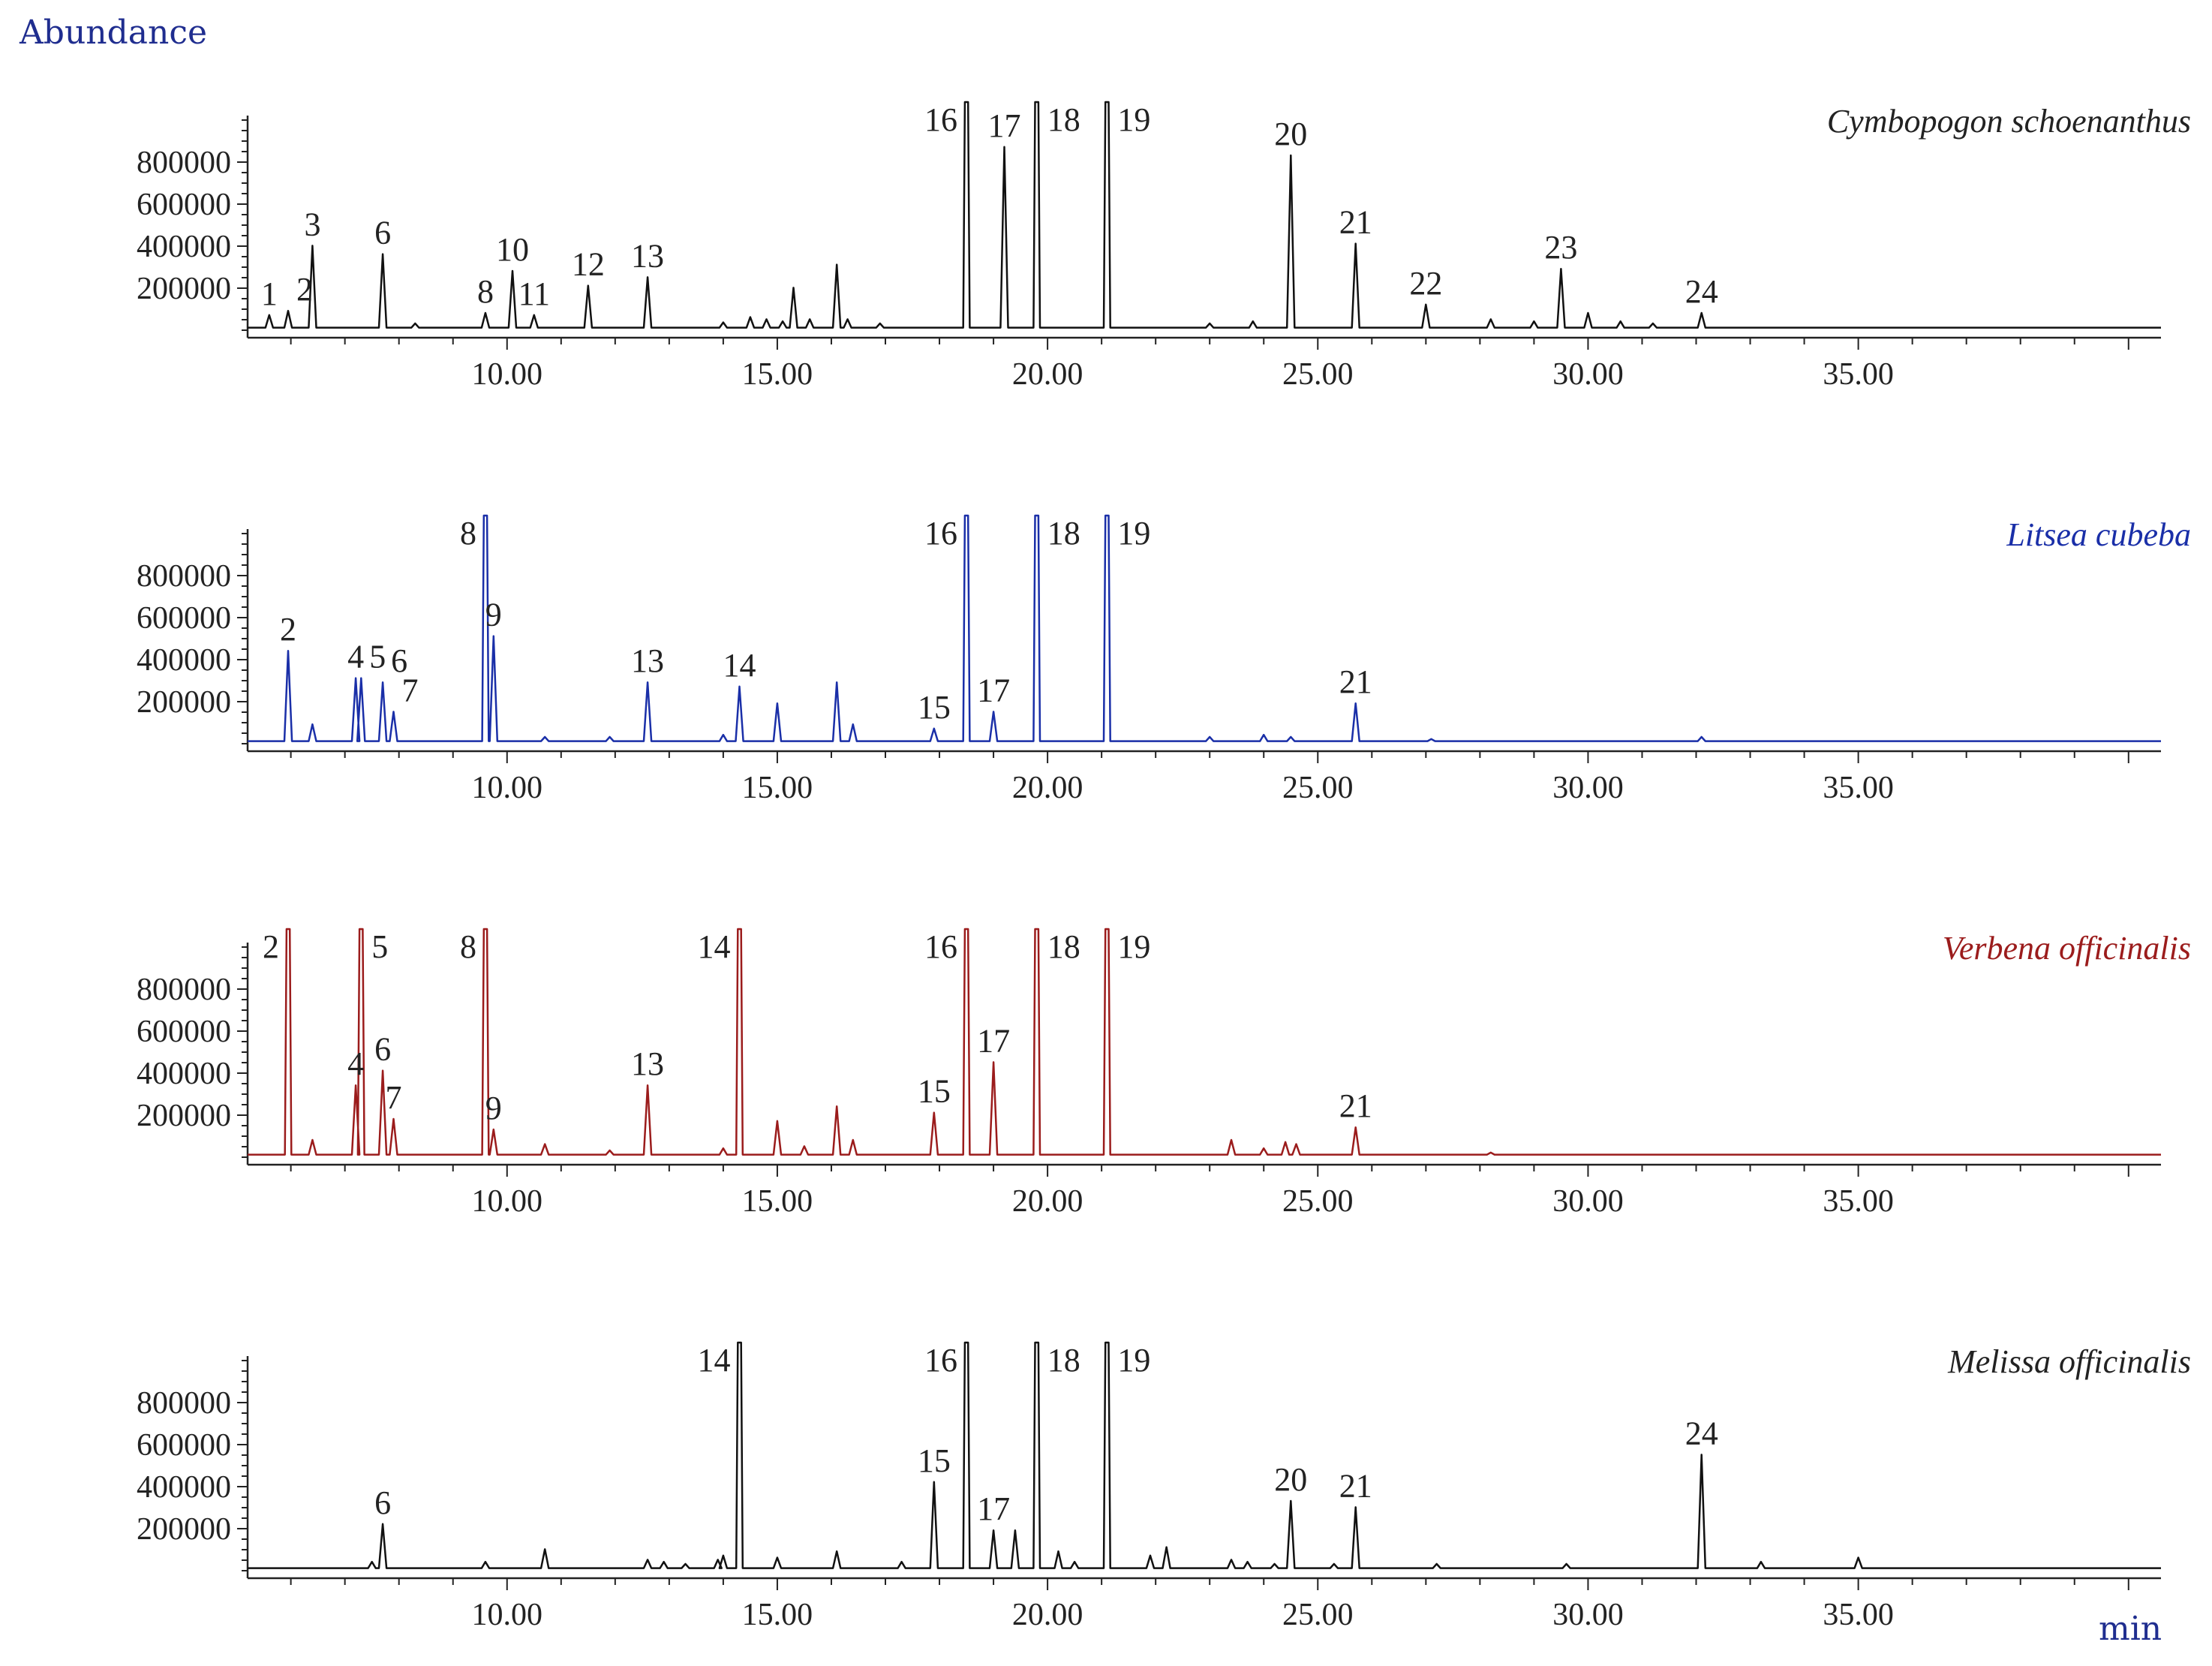  Describe the element at coordinates (270, 293) in the screenshot. I see `peak-label: 1` at that location.